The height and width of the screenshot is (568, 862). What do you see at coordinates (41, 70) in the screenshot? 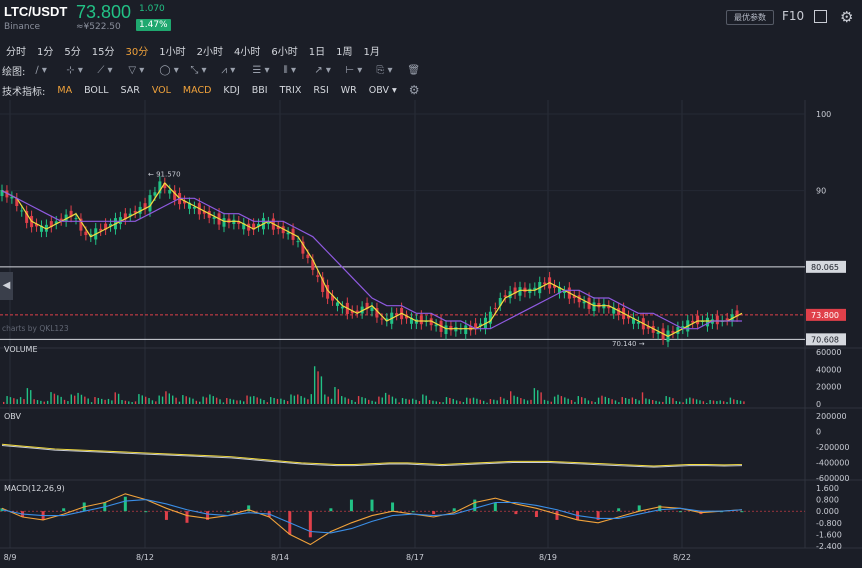
I see `line-tool-icon: ∕ ▾` at bounding box center [41, 70].